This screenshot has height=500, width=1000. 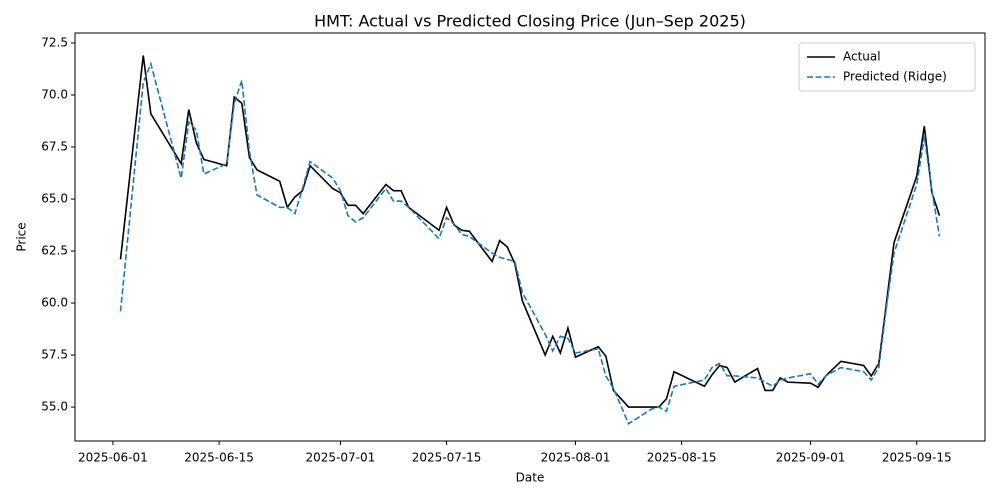 What do you see at coordinates (917, 458) in the screenshot?
I see `x-tick-label: 2025-09-15` at bounding box center [917, 458].